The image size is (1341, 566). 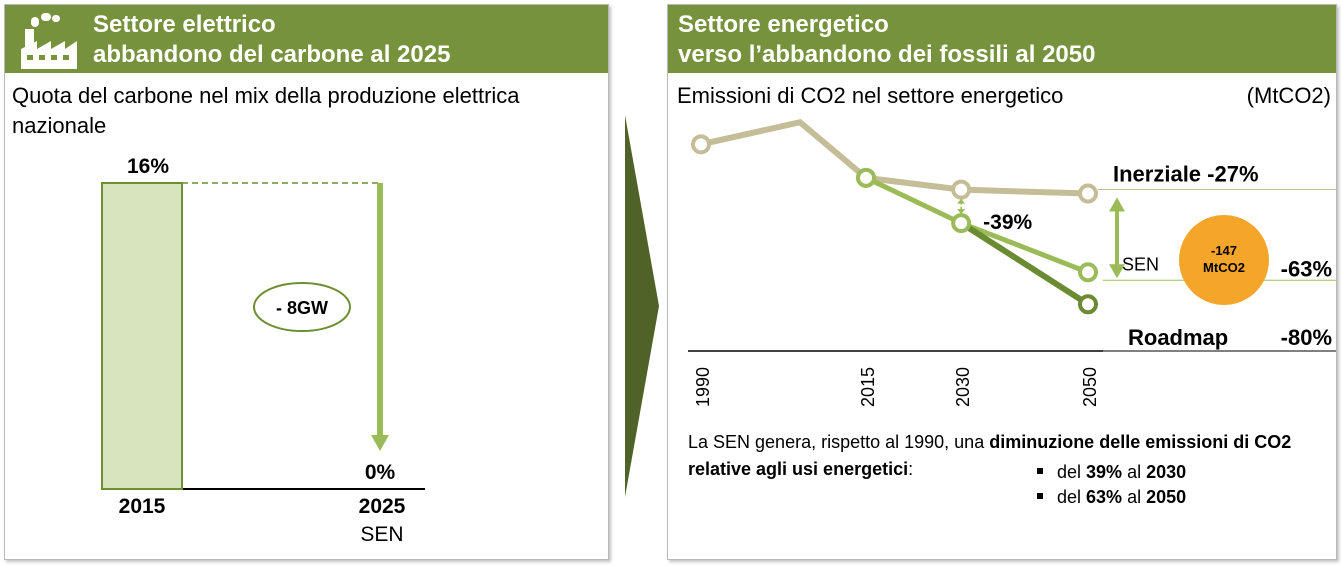 I want to click on value-label-2025: 0%, so click(x=380, y=472).